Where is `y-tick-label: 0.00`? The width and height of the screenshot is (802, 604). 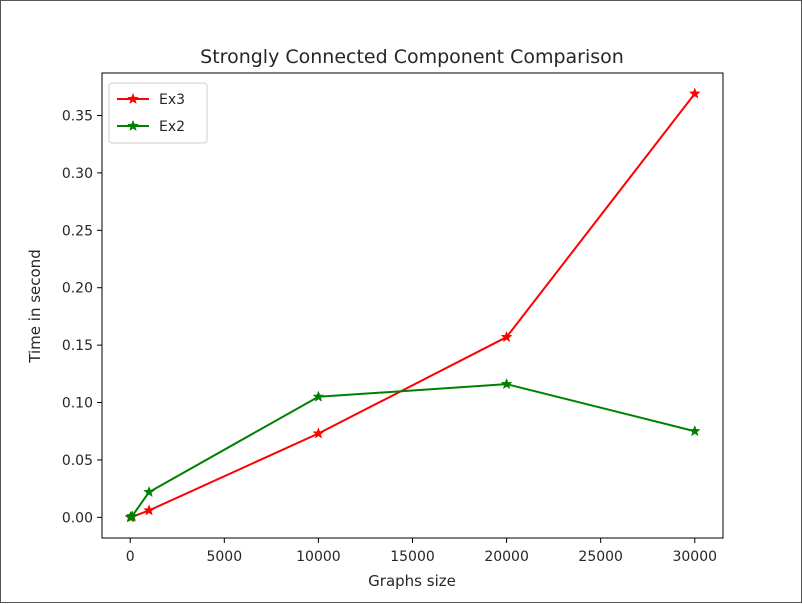 y-tick-label: 0.00 is located at coordinates (77, 518).